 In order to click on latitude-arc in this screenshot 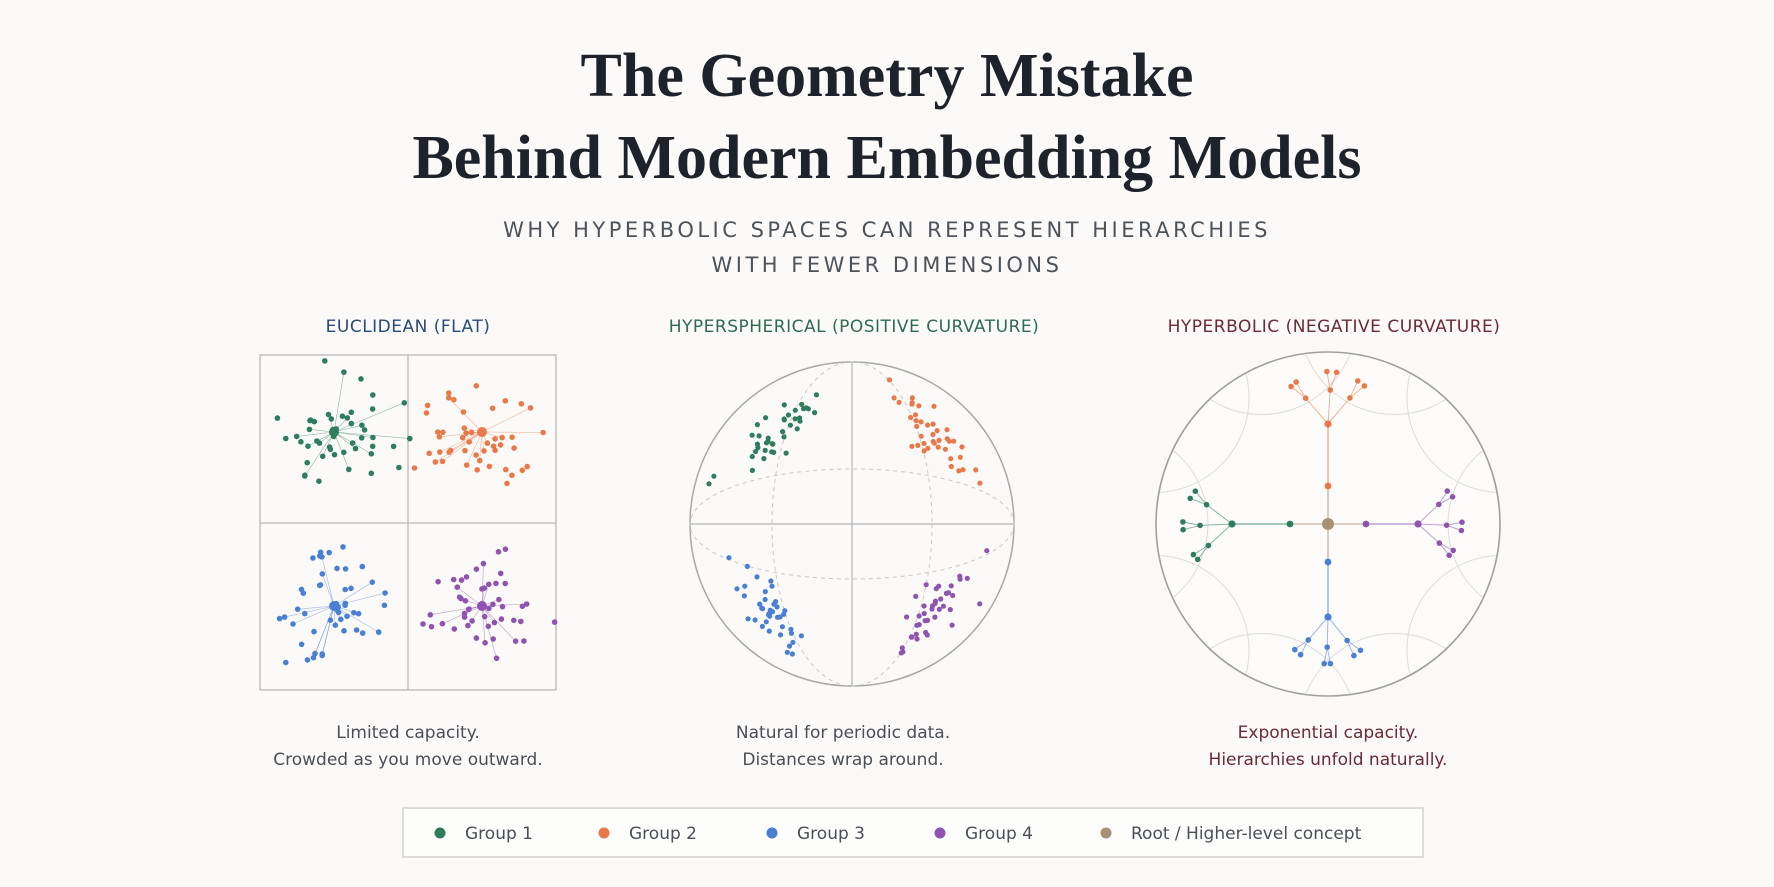, I will do `click(852, 524)`.